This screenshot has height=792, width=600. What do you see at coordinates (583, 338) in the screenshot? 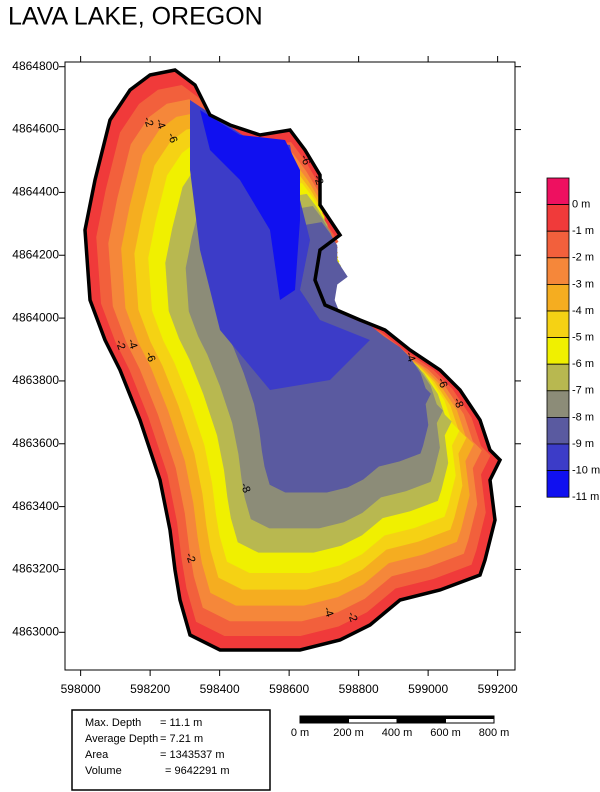
I see `colorbar-label: -5 m` at bounding box center [583, 338].